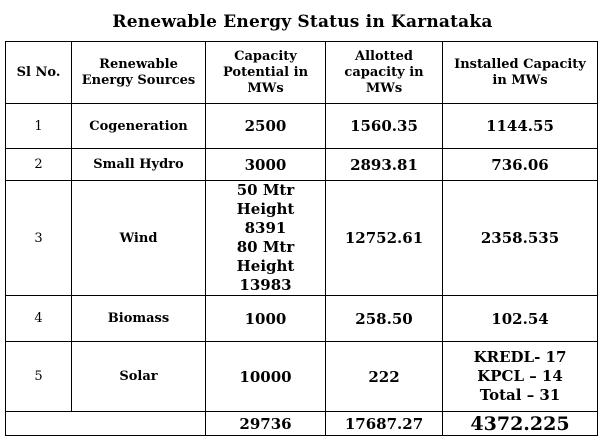 This screenshot has height=436, width=605. I want to click on page-title: Renewable Energy Status in Karnataka, so click(302, 22).